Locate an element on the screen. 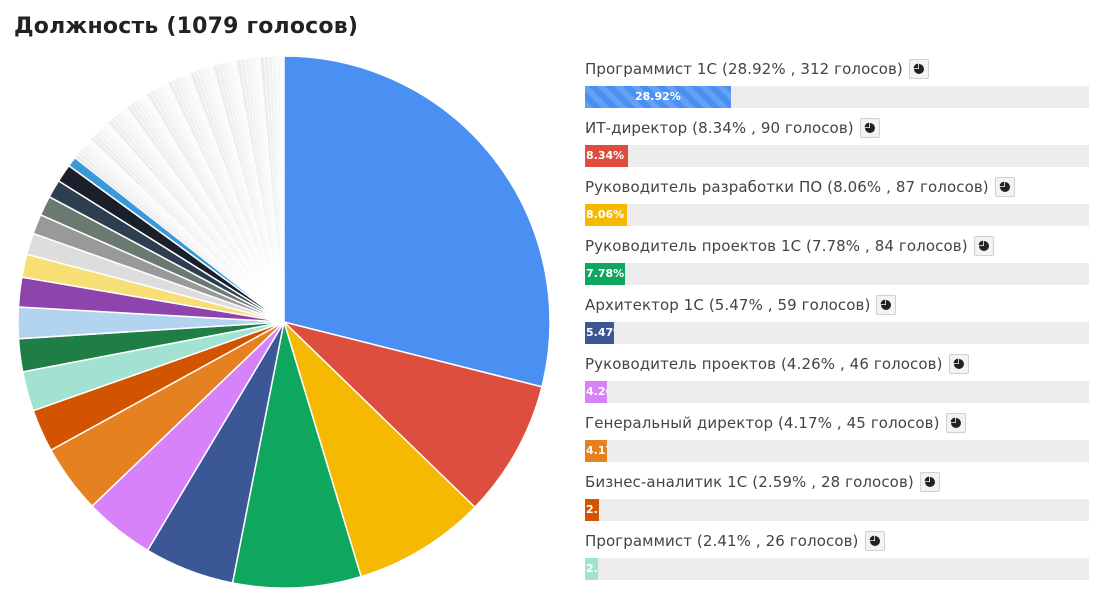 The width and height of the screenshot is (1097, 597). bar-percent-label: 8.06% is located at coordinates (605, 214).